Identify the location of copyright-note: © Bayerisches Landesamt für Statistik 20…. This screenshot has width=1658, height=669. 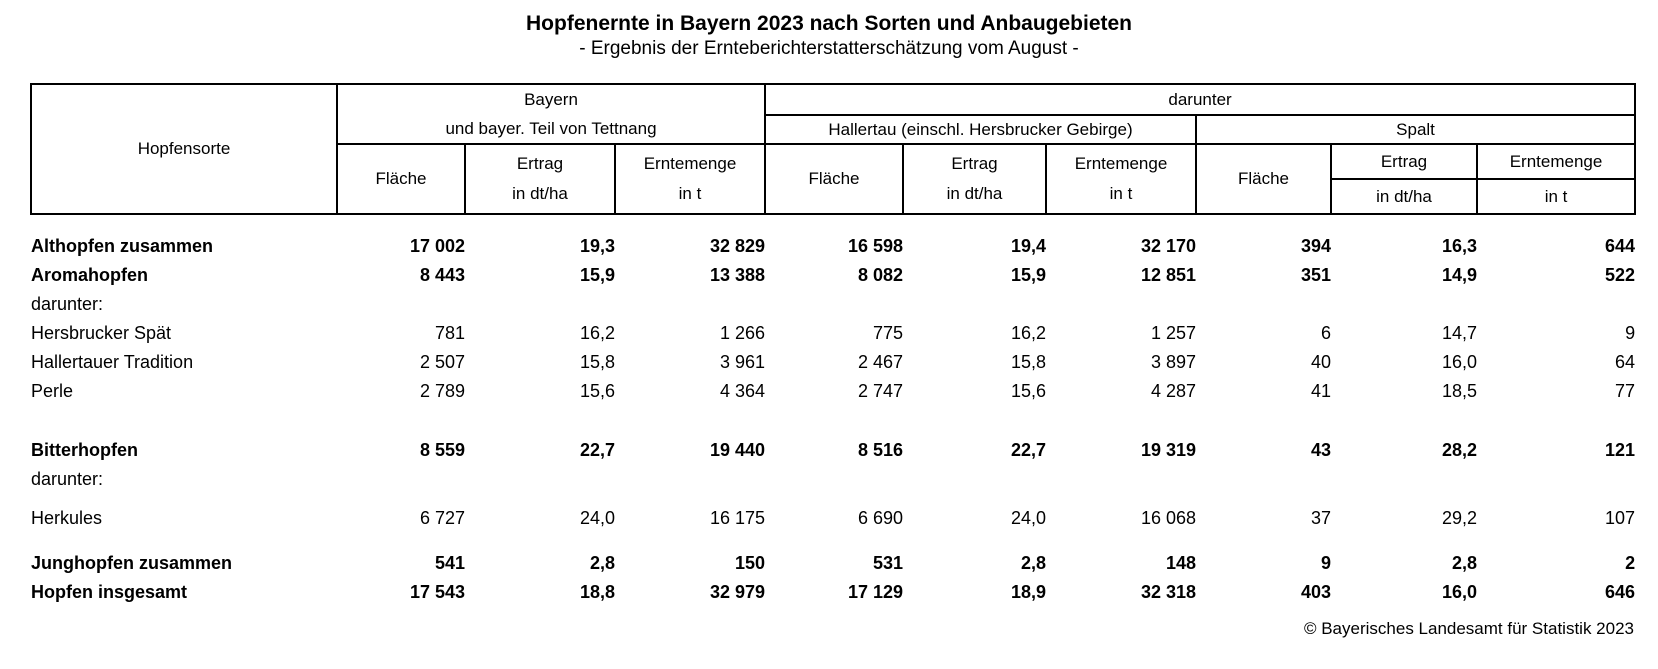
(1468, 628).